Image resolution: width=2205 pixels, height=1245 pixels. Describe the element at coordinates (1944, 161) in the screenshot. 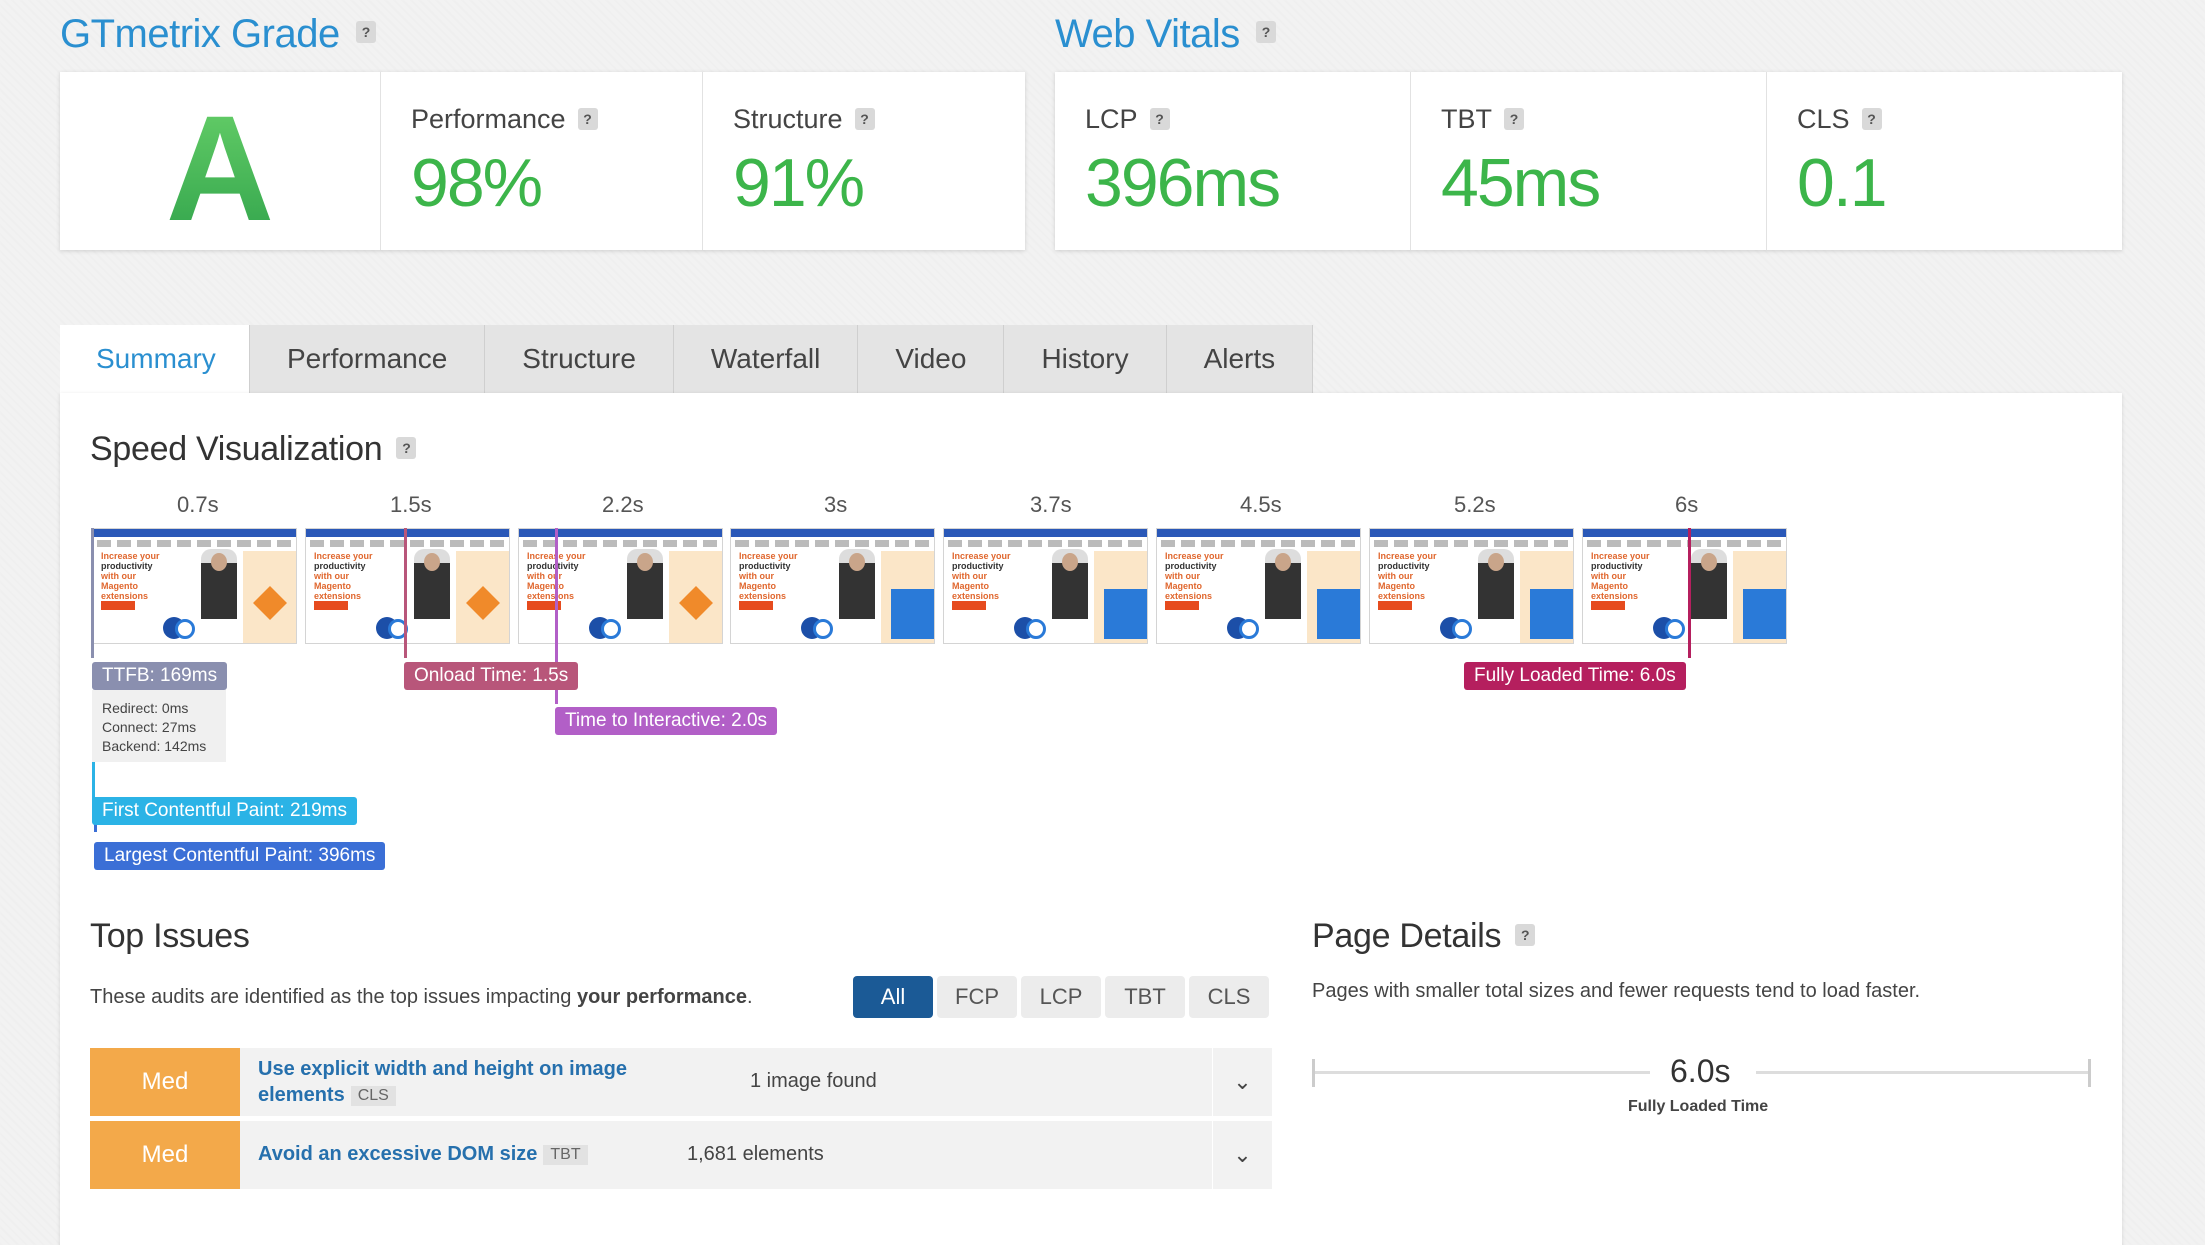

I see `cls-cell: CLS? 0.1` at that location.